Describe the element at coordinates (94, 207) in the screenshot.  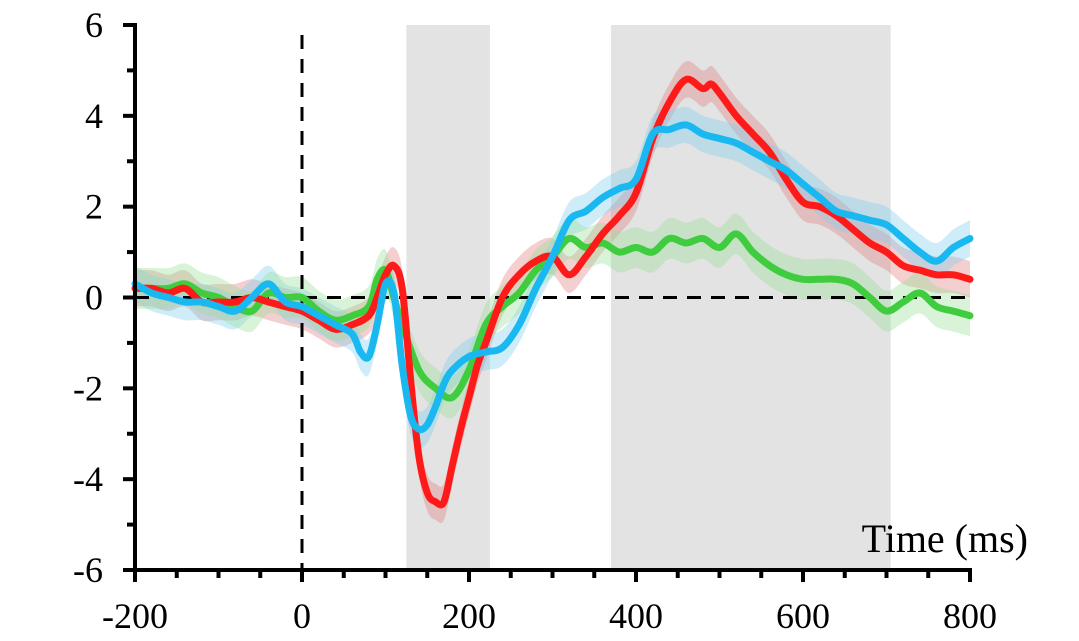
I see `y-tick-label: 2` at that location.